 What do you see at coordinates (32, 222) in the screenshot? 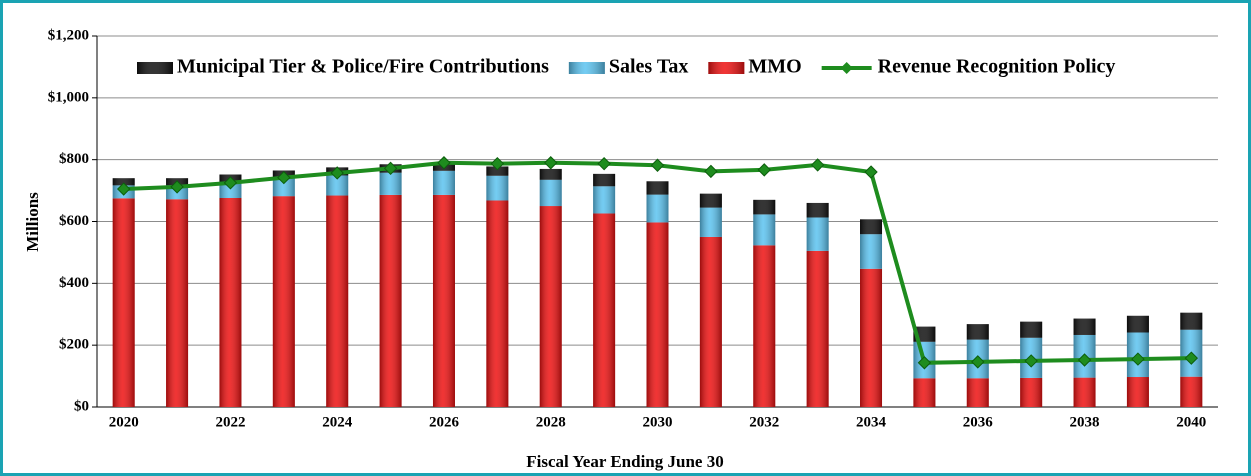
I see `y-axis-title: Millions` at bounding box center [32, 222].